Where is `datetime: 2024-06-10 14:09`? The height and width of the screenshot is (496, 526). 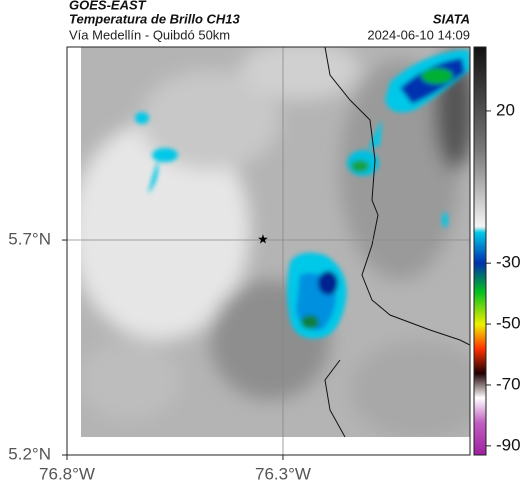
datetime: 2024-06-10 14:09 is located at coordinates (418, 34).